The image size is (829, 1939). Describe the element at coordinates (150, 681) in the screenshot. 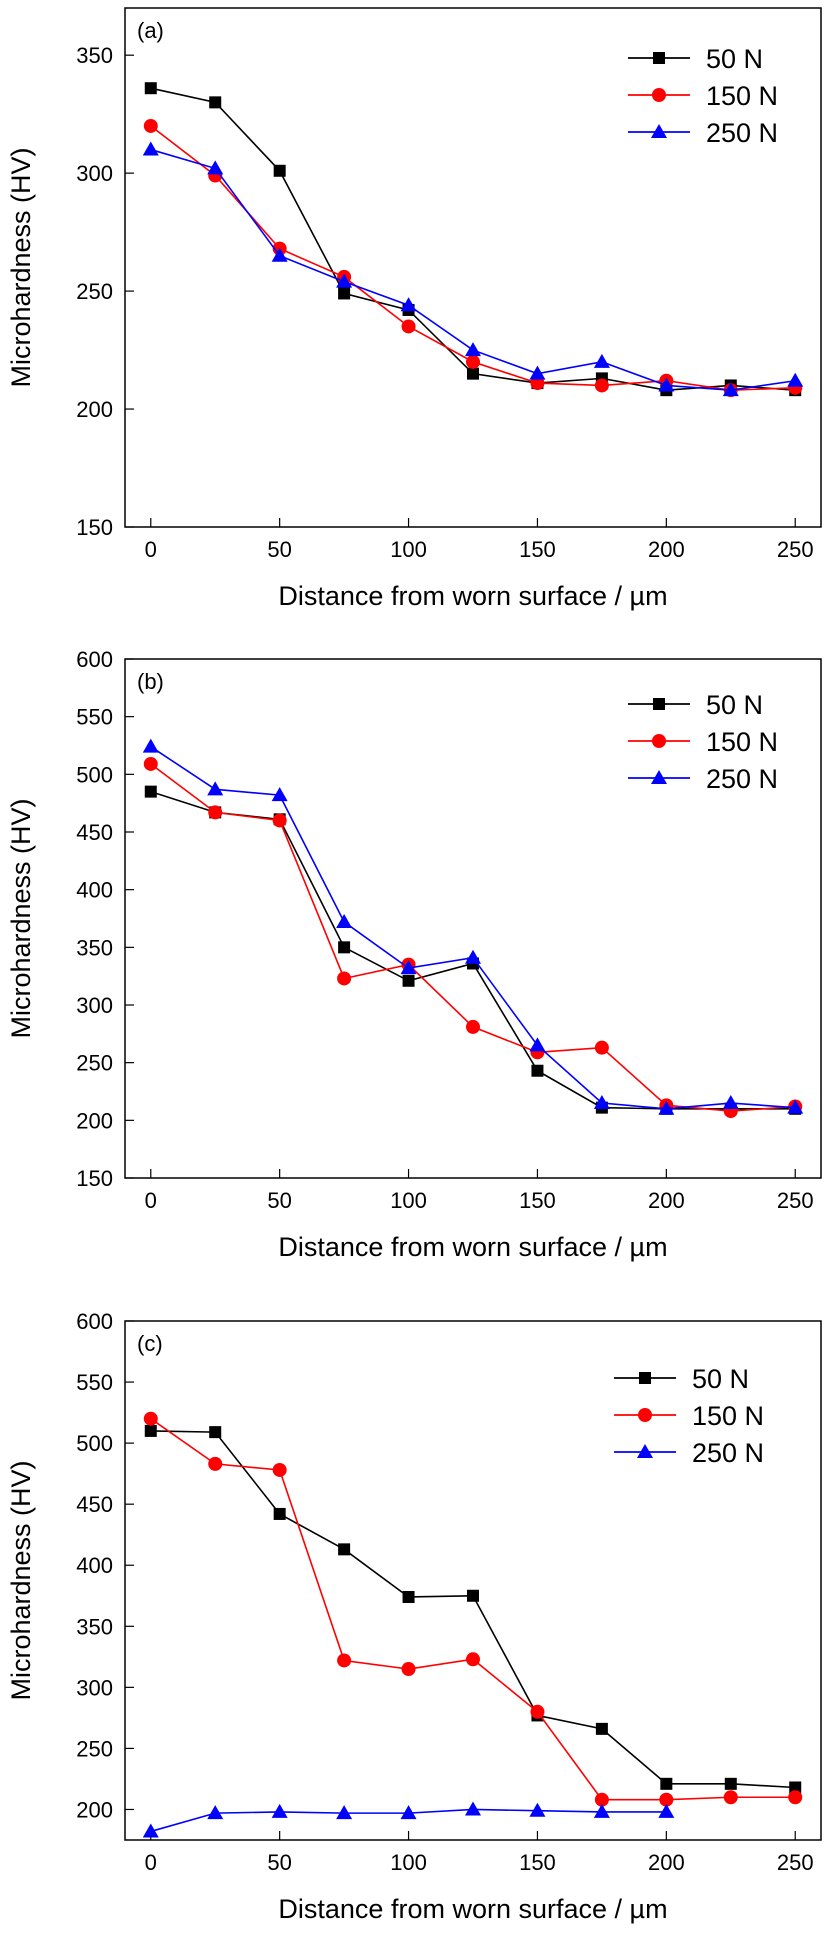

I see `panel-label: (b)` at that location.